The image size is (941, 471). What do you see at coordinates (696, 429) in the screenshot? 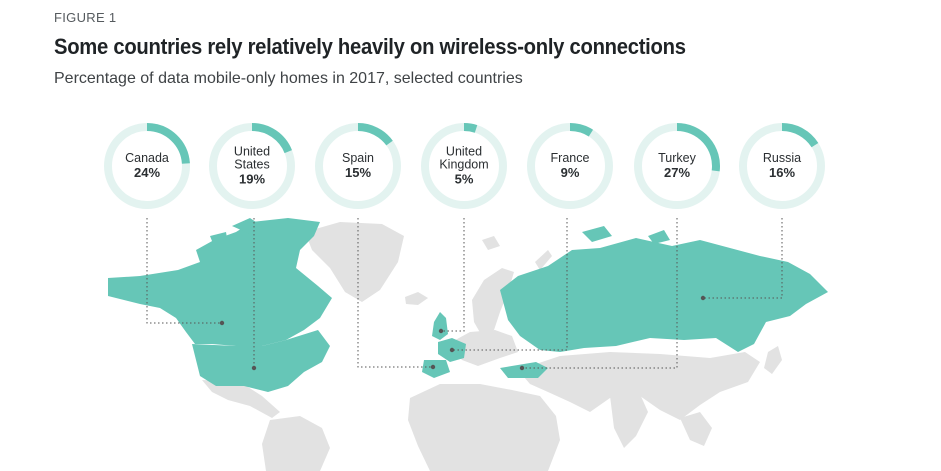
I see `map-land-southeast-asia` at bounding box center [696, 429].